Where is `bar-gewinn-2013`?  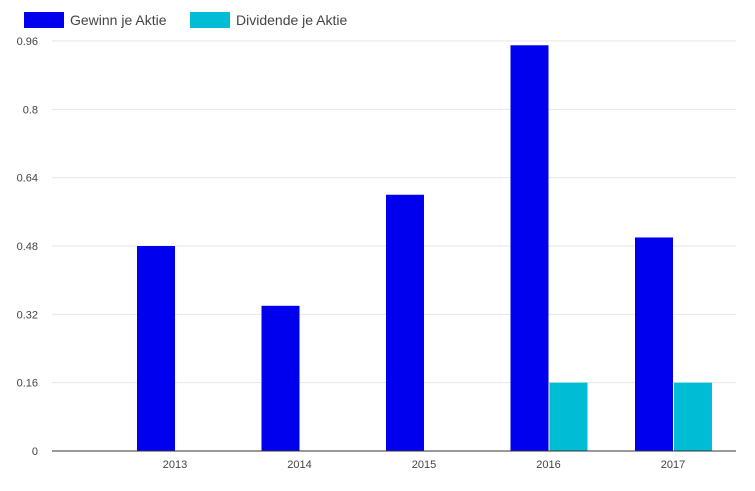
bar-gewinn-2013 is located at coordinates (156, 348).